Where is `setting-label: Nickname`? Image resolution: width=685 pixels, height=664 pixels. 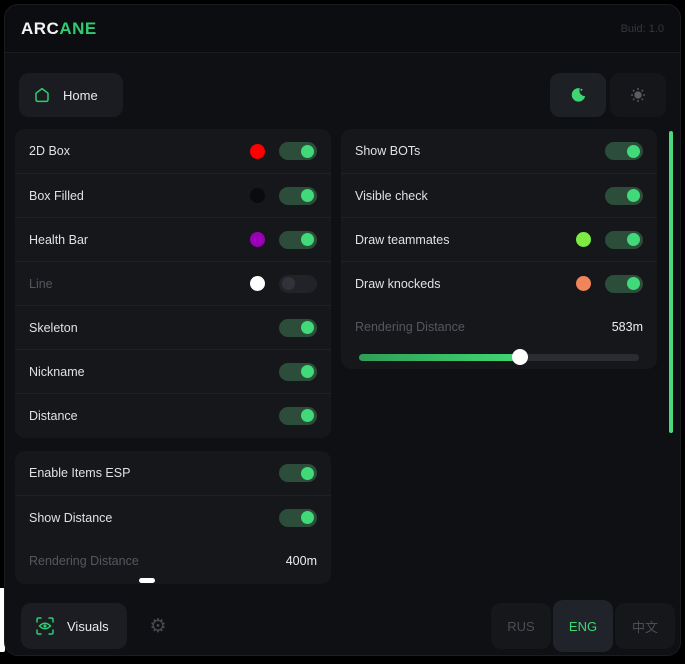
setting-label: Nickname is located at coordinates (57, 371).